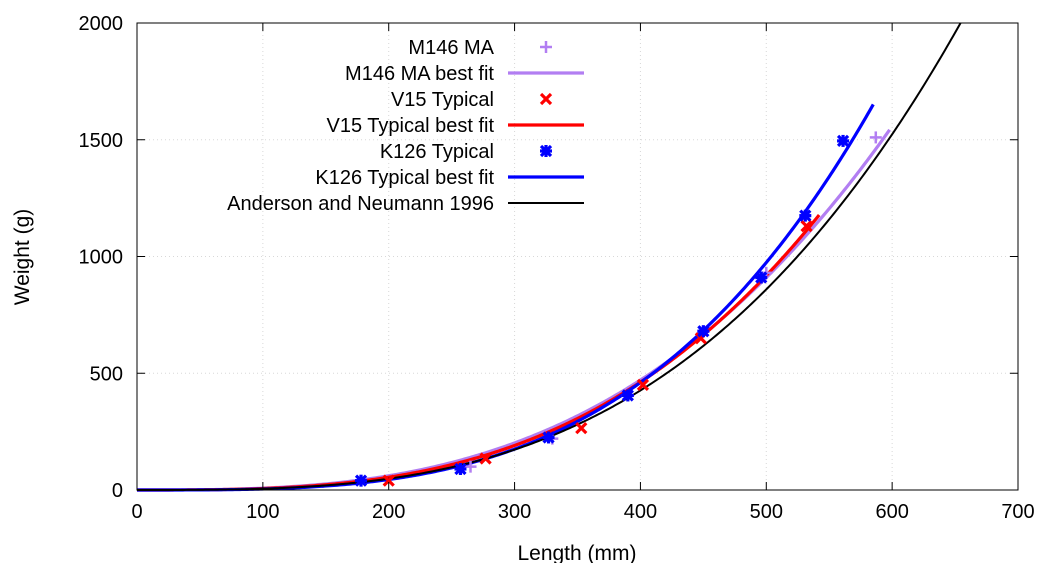  What do you see at coordinates (117, 491) in the screenshot?
I see `y-tick-label: 0` at bounding box center [117, 491].